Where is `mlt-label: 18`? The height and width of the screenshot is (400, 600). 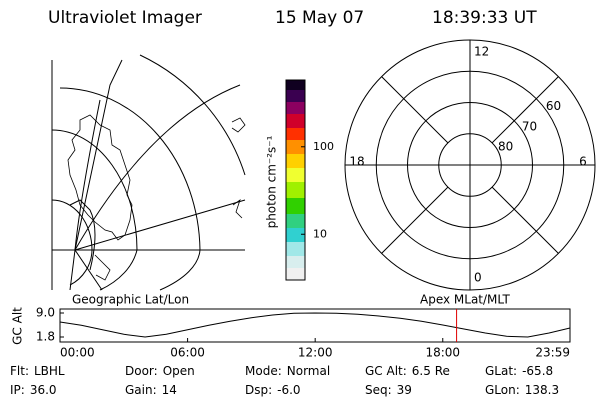
mlt-label: 18 is located at coordinates (356, 162).